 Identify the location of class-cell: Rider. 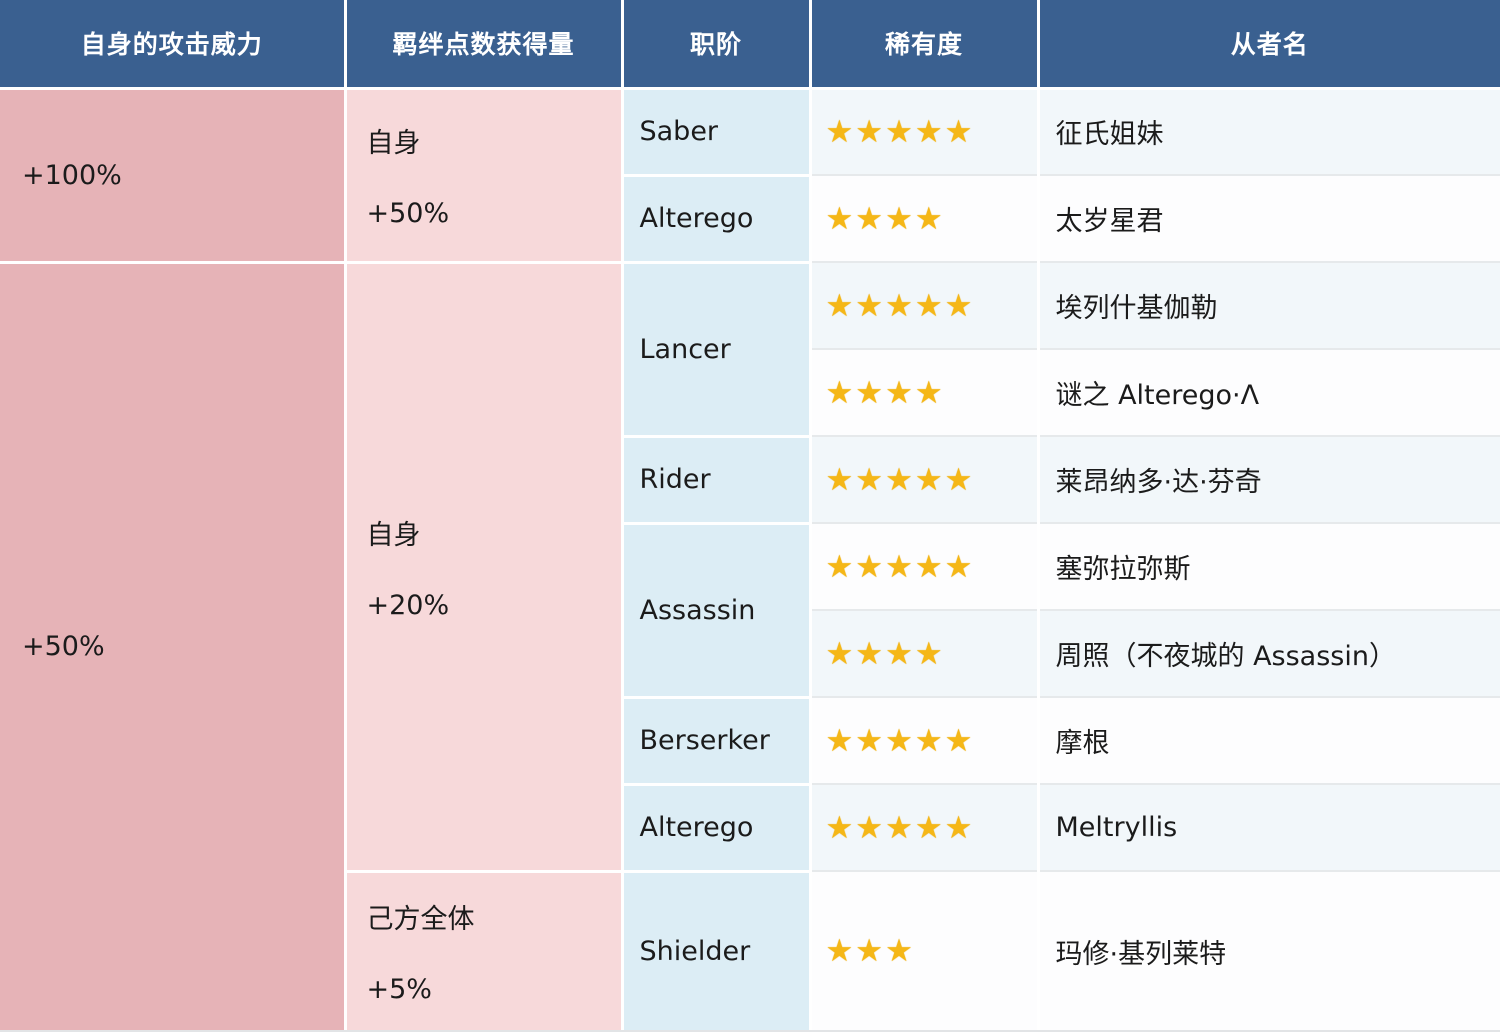
(716, 479).